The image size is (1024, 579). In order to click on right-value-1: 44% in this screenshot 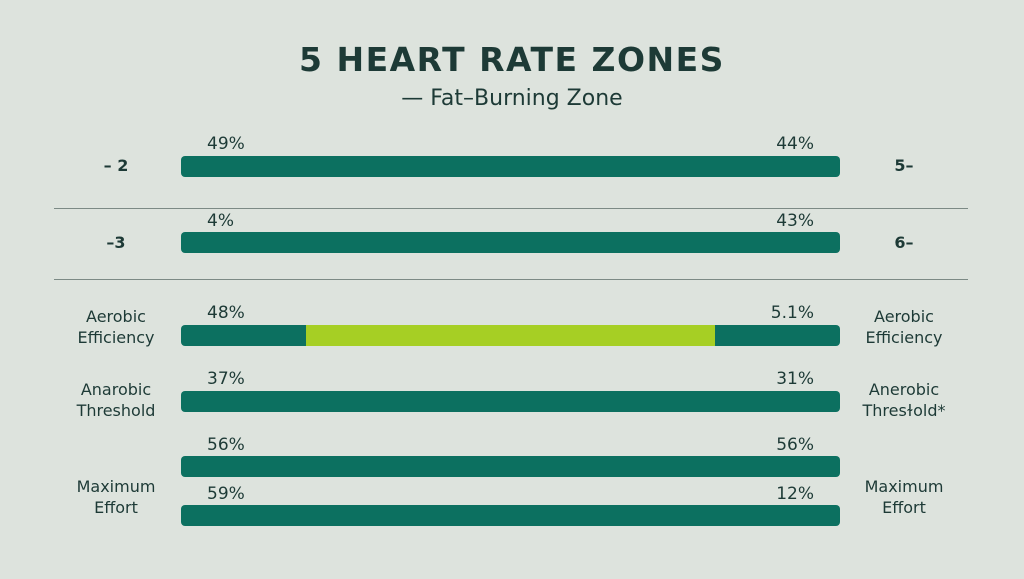, I will do `click(795, 144)`.